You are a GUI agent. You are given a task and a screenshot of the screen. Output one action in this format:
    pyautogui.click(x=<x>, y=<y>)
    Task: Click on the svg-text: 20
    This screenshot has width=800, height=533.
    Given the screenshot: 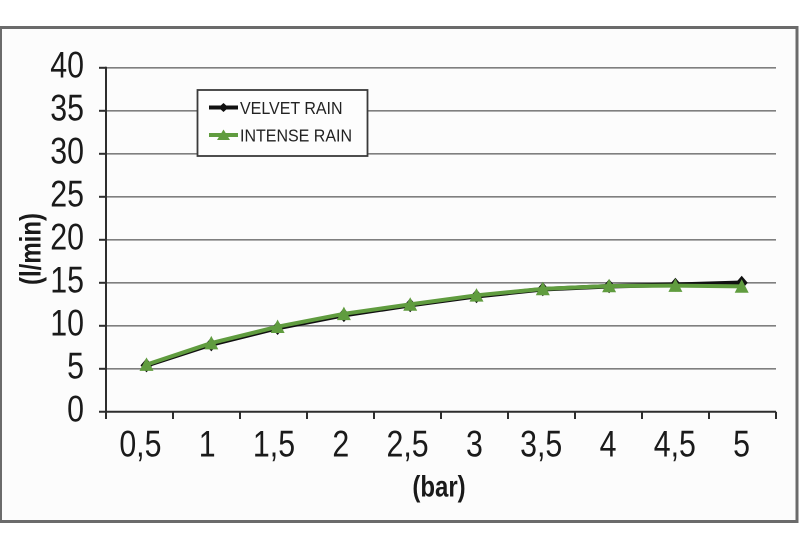 What is the action you would take?
    pyautogui.click(x=67, y=237)
    